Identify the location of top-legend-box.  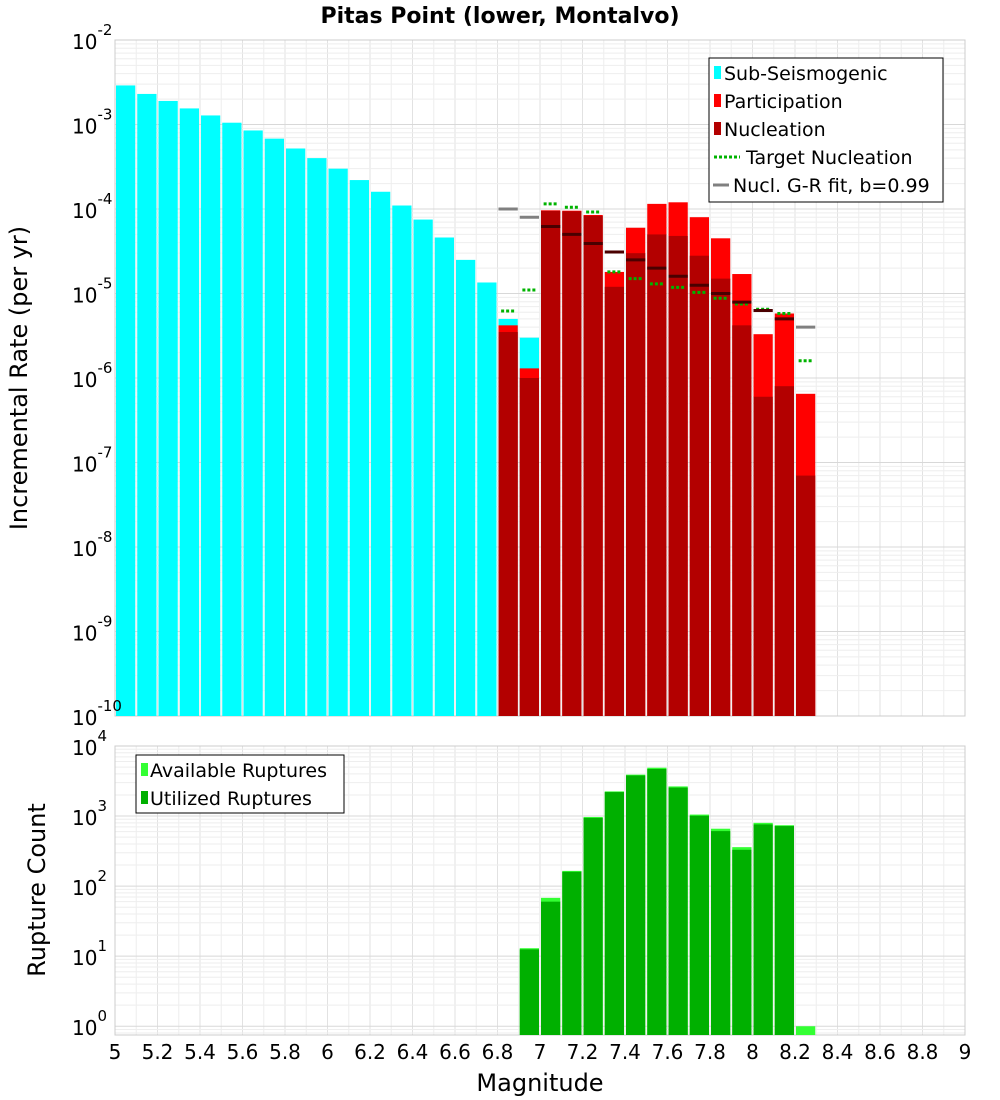
(826, 130).